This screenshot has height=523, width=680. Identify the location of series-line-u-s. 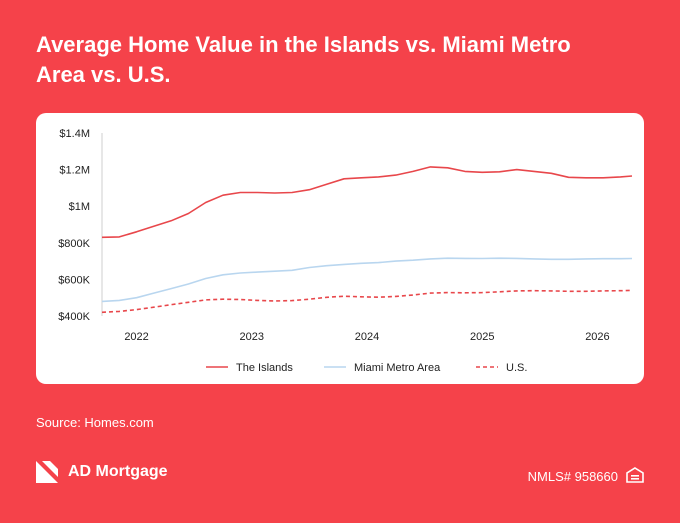
(367, 301).